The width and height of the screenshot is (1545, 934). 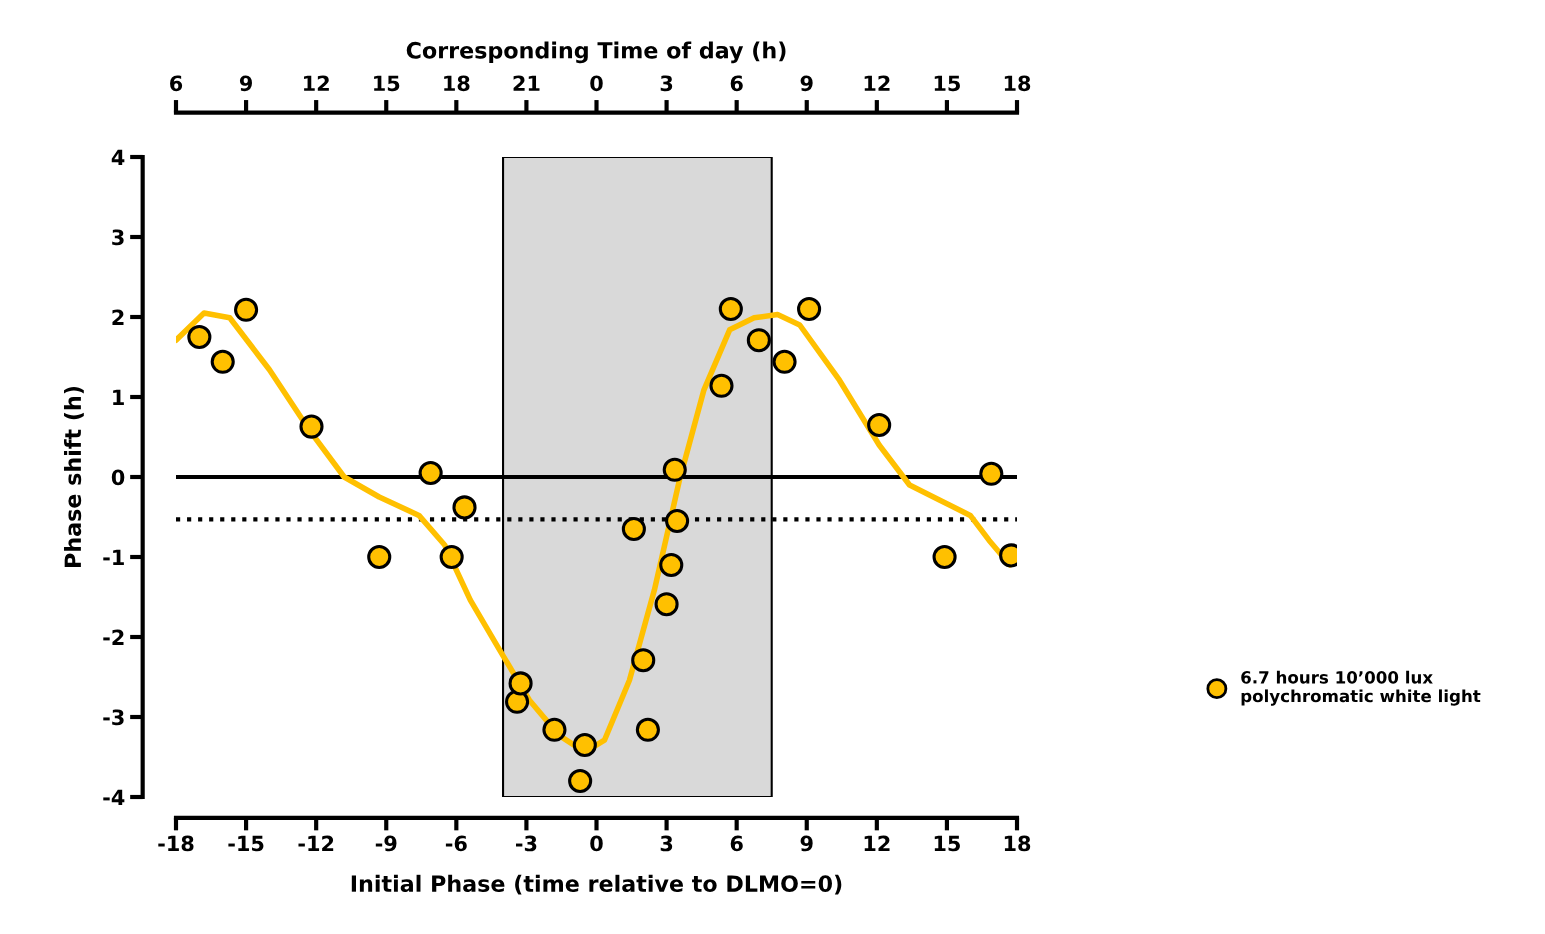 I want to click on y-tick-label: -4, so click(x=114, y=797).